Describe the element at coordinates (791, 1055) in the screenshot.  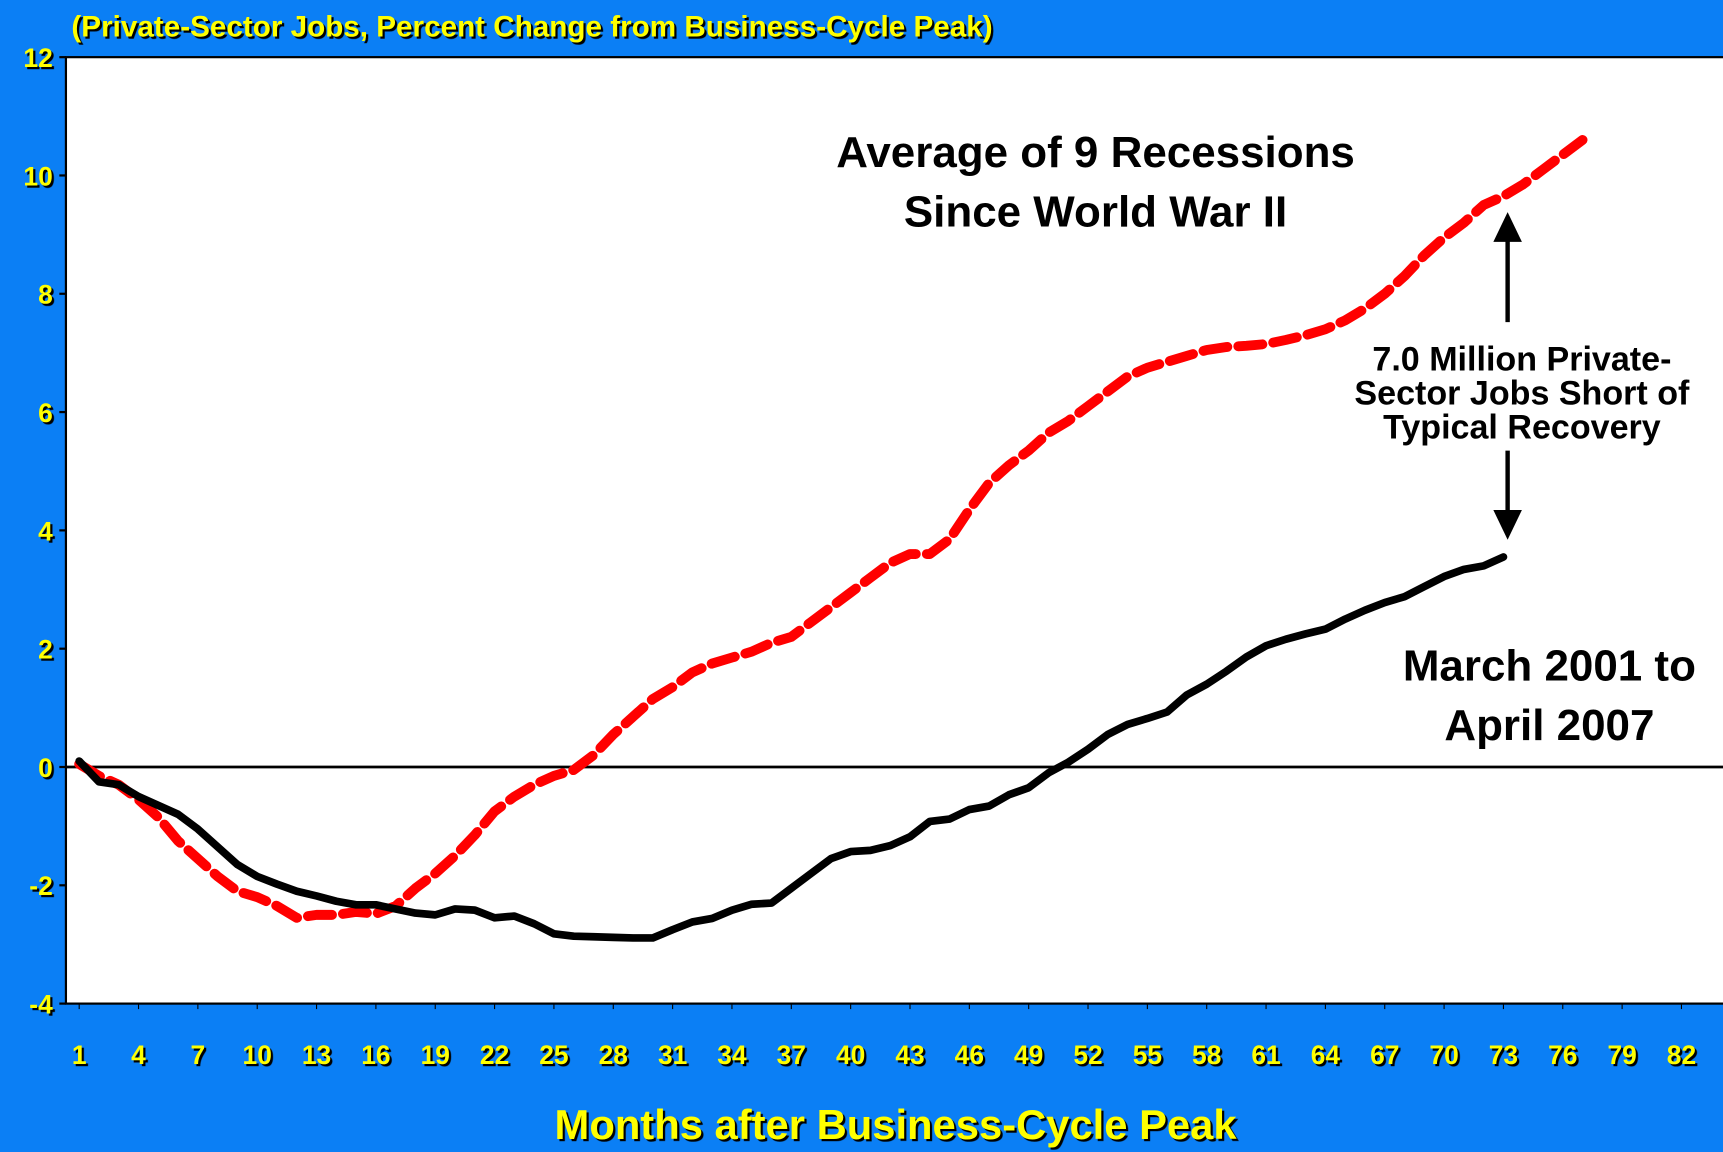
I see `x-tick-label: 37` at that location.